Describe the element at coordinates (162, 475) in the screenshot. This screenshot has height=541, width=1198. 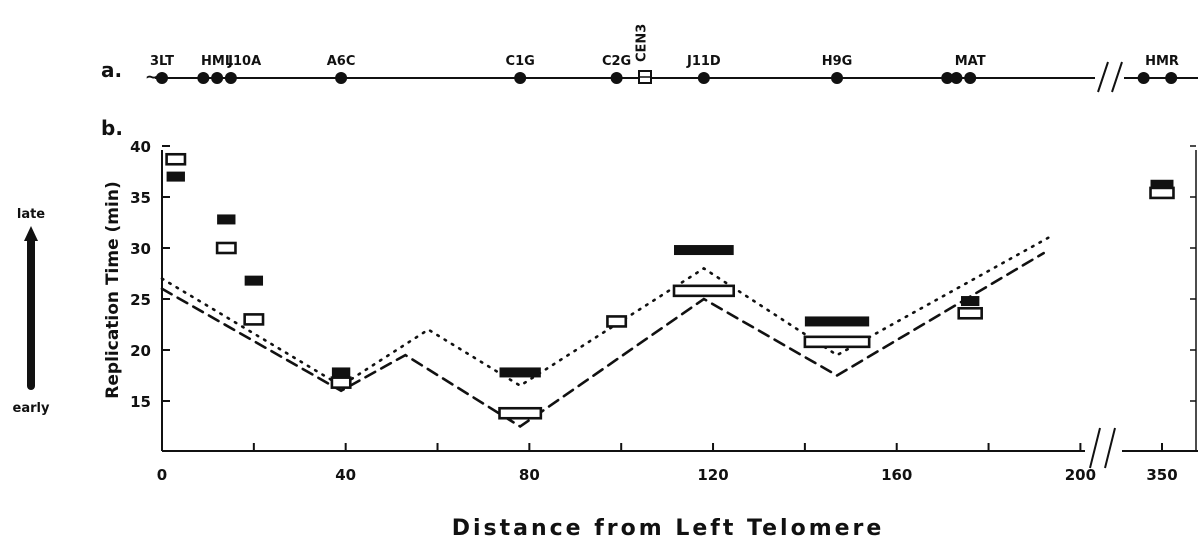
I see `x-tick-label: 0` at that location.